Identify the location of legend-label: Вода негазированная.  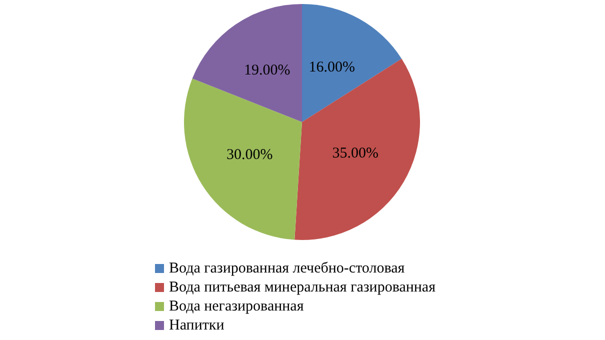
(236, 306).